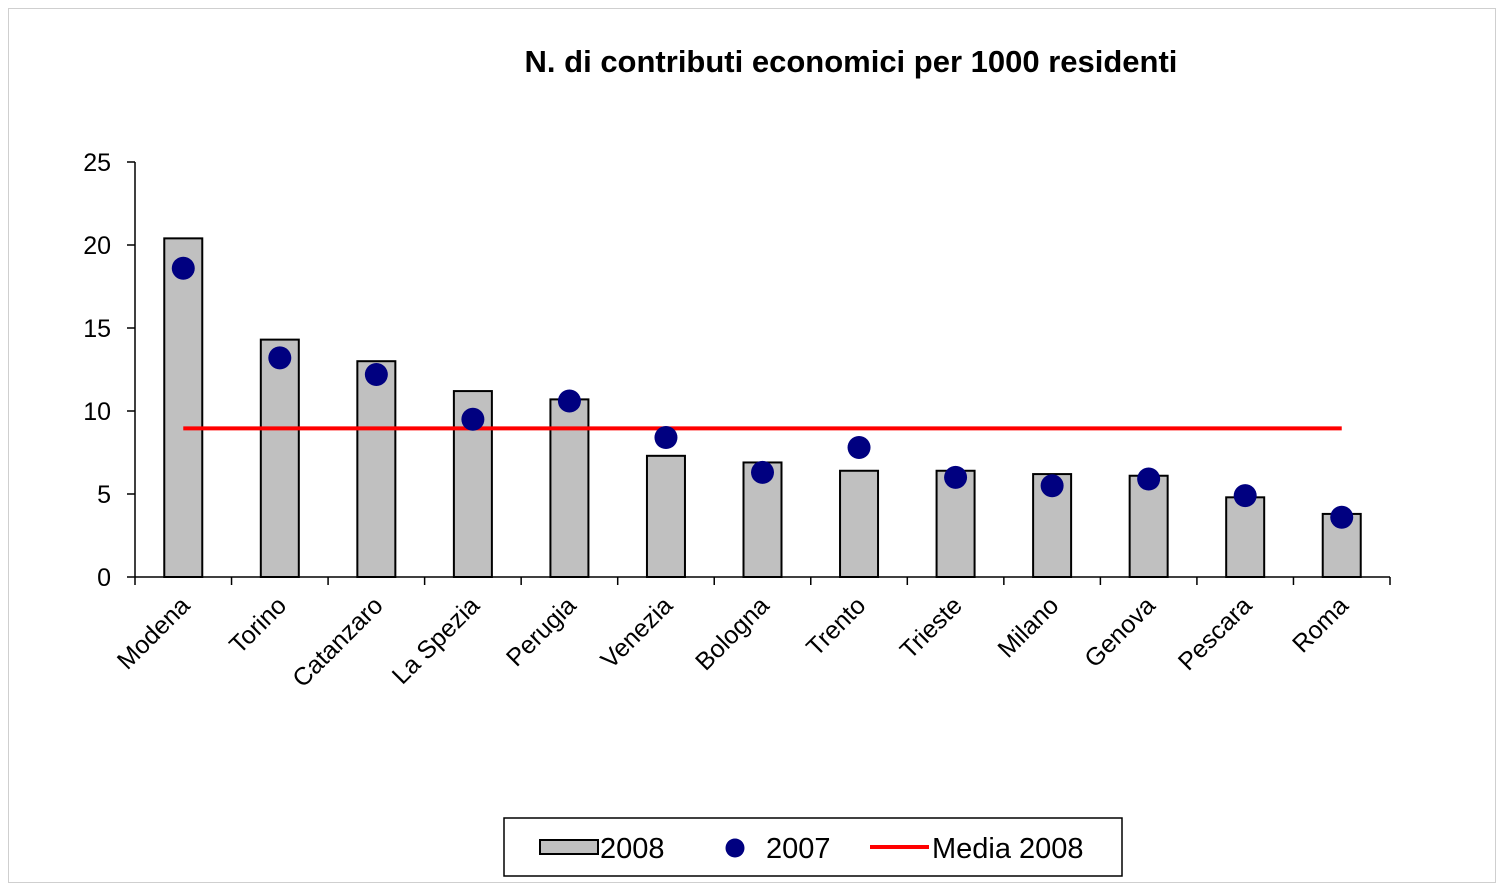 The height and width of the screenshot is (885, 1500). Describe the element at coordinates (97, 329) in the screenshot. I see `y-tick-label: 15` at that location.